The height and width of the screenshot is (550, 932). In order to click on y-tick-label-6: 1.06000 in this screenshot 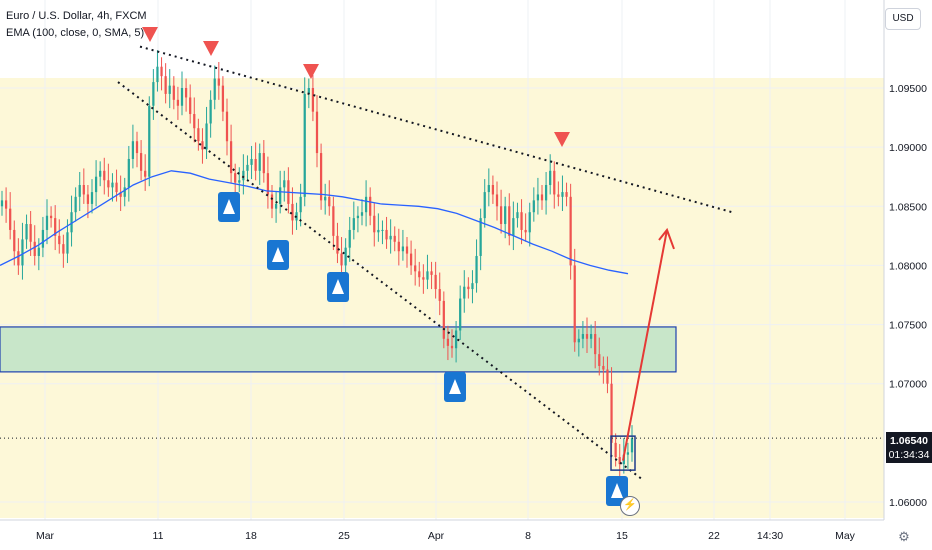, I will do `click(908, 503)`.